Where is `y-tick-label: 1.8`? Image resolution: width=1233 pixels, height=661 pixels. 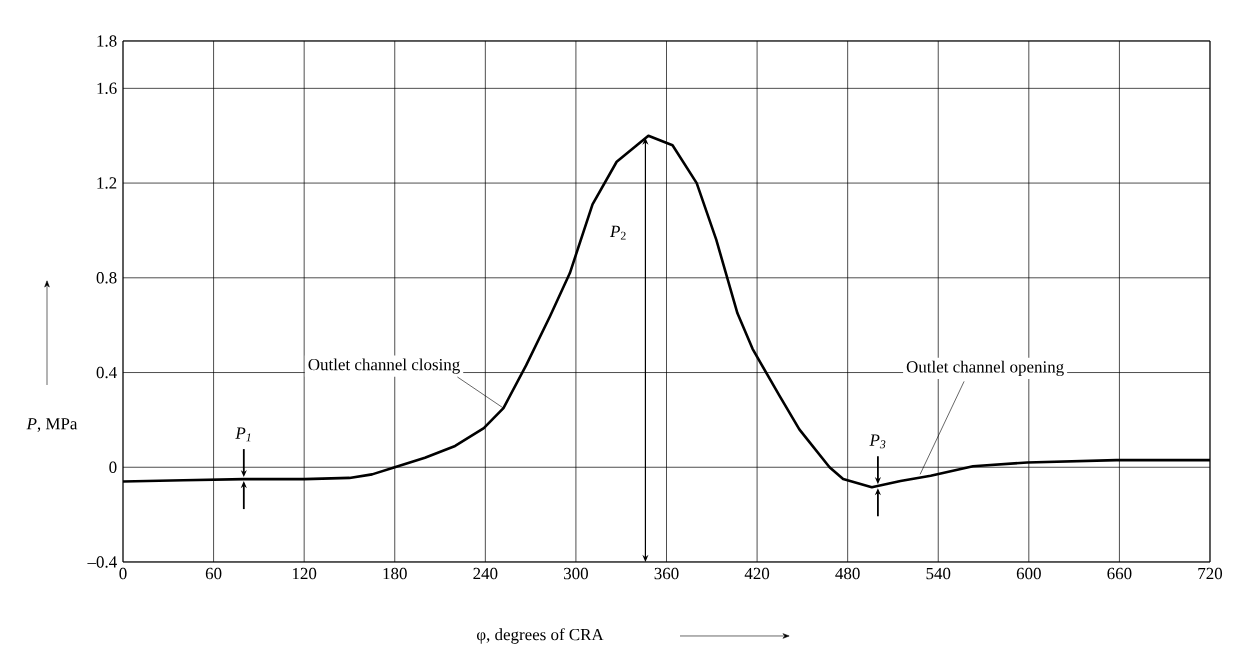
y-tick-label: 1.8 is located at coordinates (107, 41).